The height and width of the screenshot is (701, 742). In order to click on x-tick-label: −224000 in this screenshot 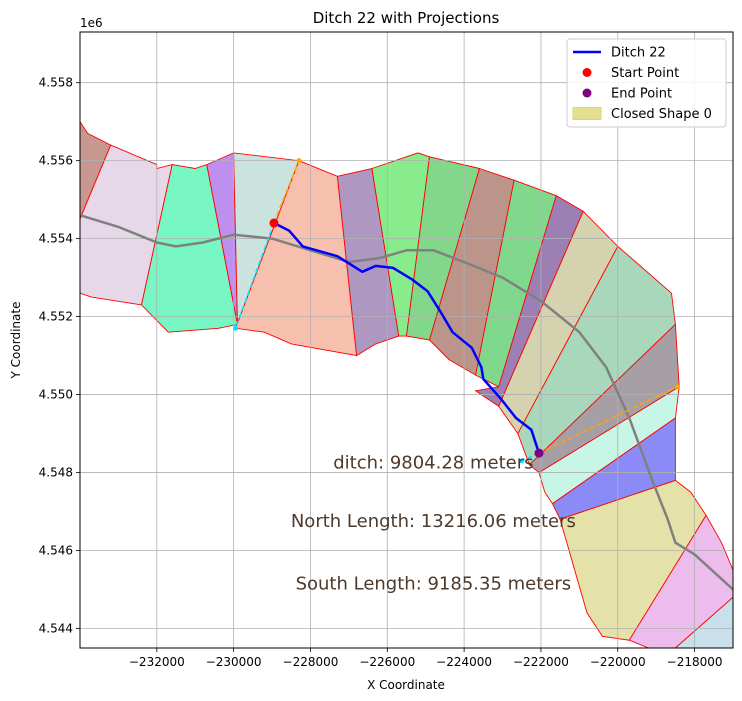, I will do `click(464, 662)`.